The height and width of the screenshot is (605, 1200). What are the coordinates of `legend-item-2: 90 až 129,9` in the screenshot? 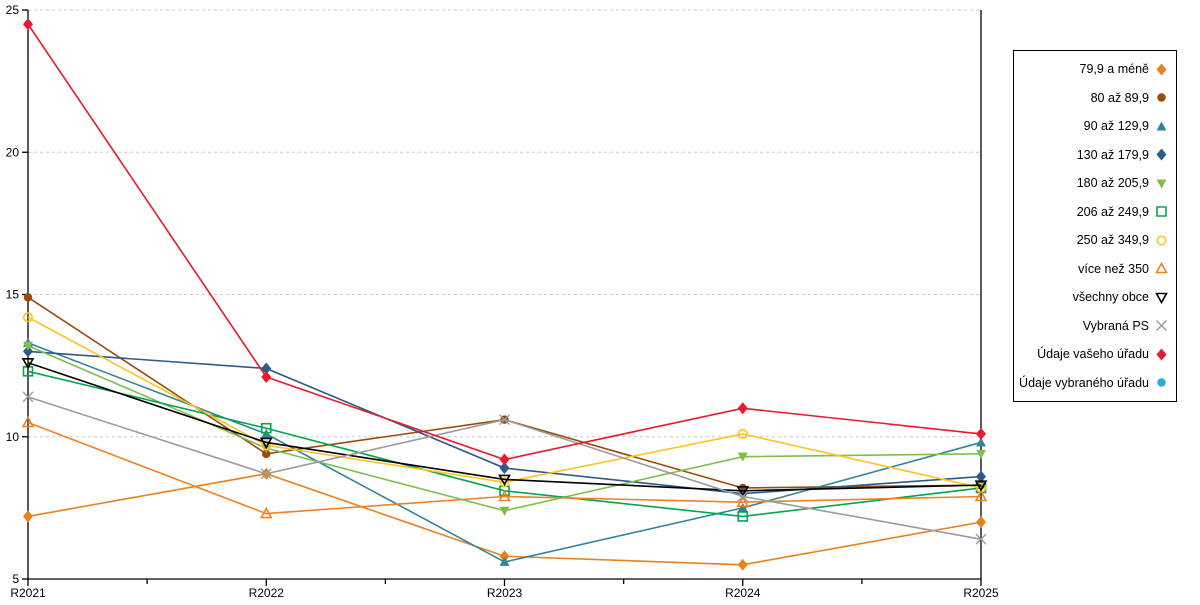 It's located at (1095, 126).